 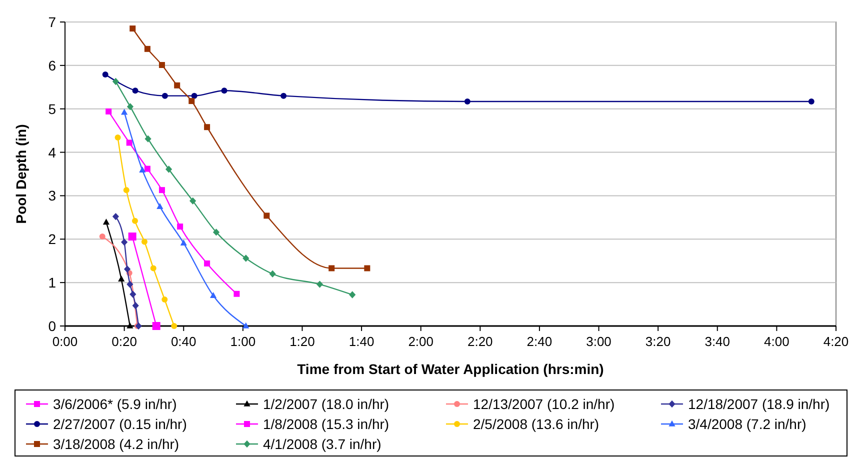 I want to click on x-tick-label: 3:20, so click(x=658, y=341).